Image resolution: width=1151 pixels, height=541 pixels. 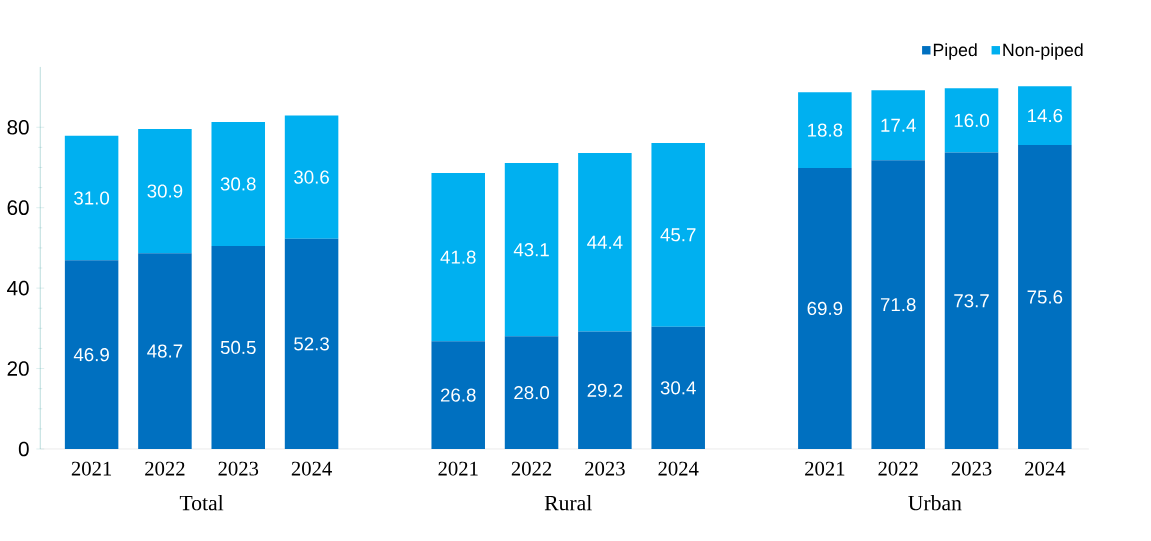 I want to click on data-label: 46.9, so click(x=91, y=355).